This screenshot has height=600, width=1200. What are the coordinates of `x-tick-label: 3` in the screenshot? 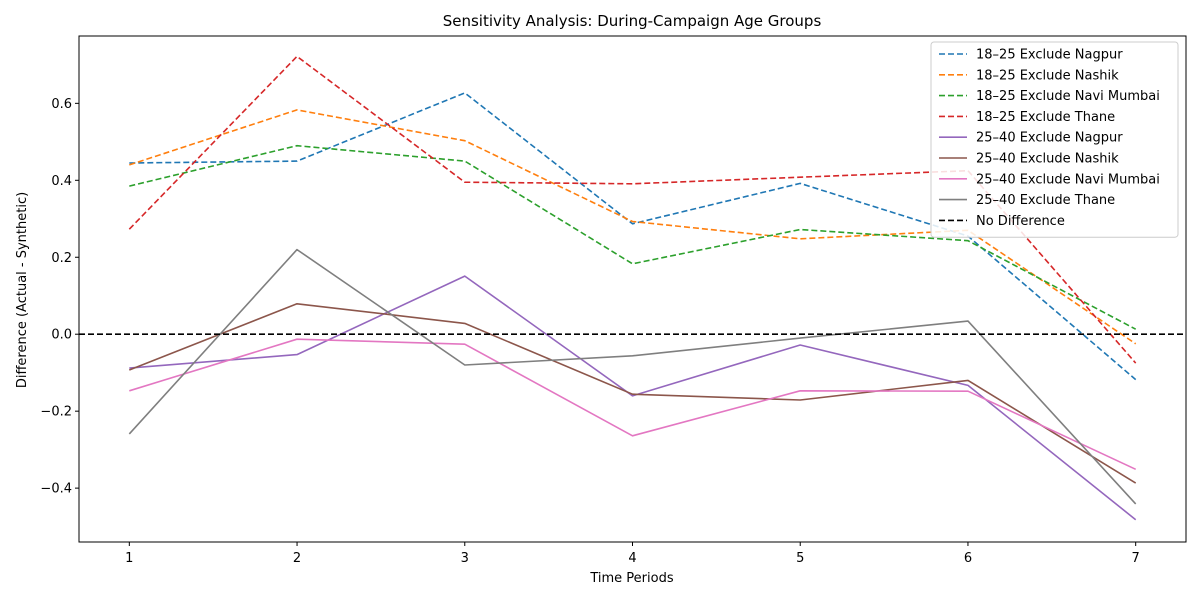 It's located at (465, 558).